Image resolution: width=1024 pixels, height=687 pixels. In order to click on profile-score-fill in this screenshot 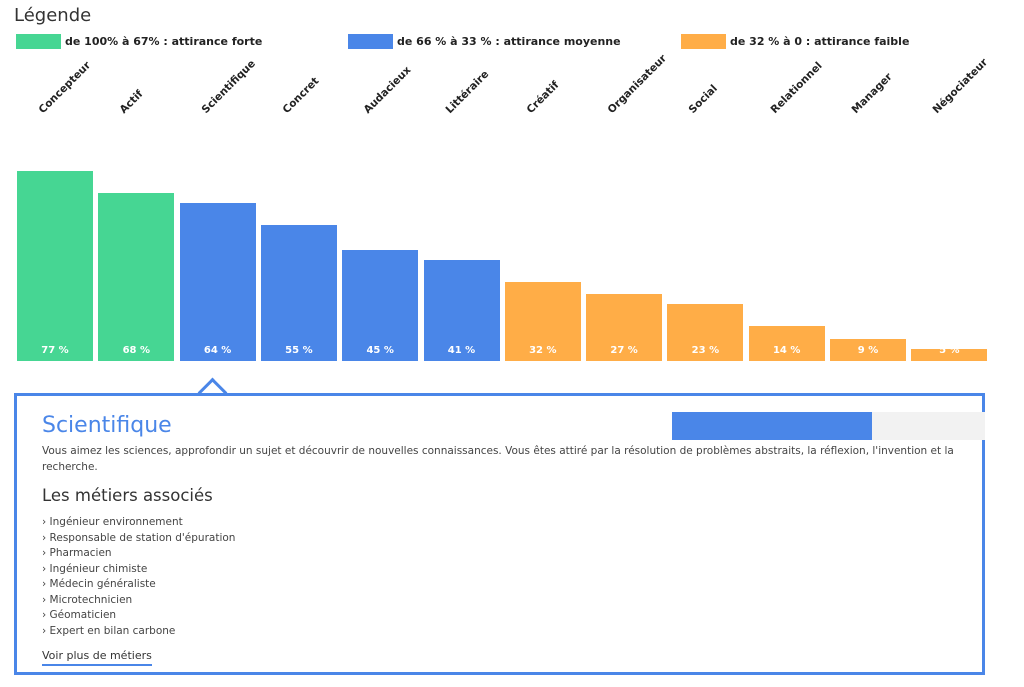, I will do `click(772, 426)`.